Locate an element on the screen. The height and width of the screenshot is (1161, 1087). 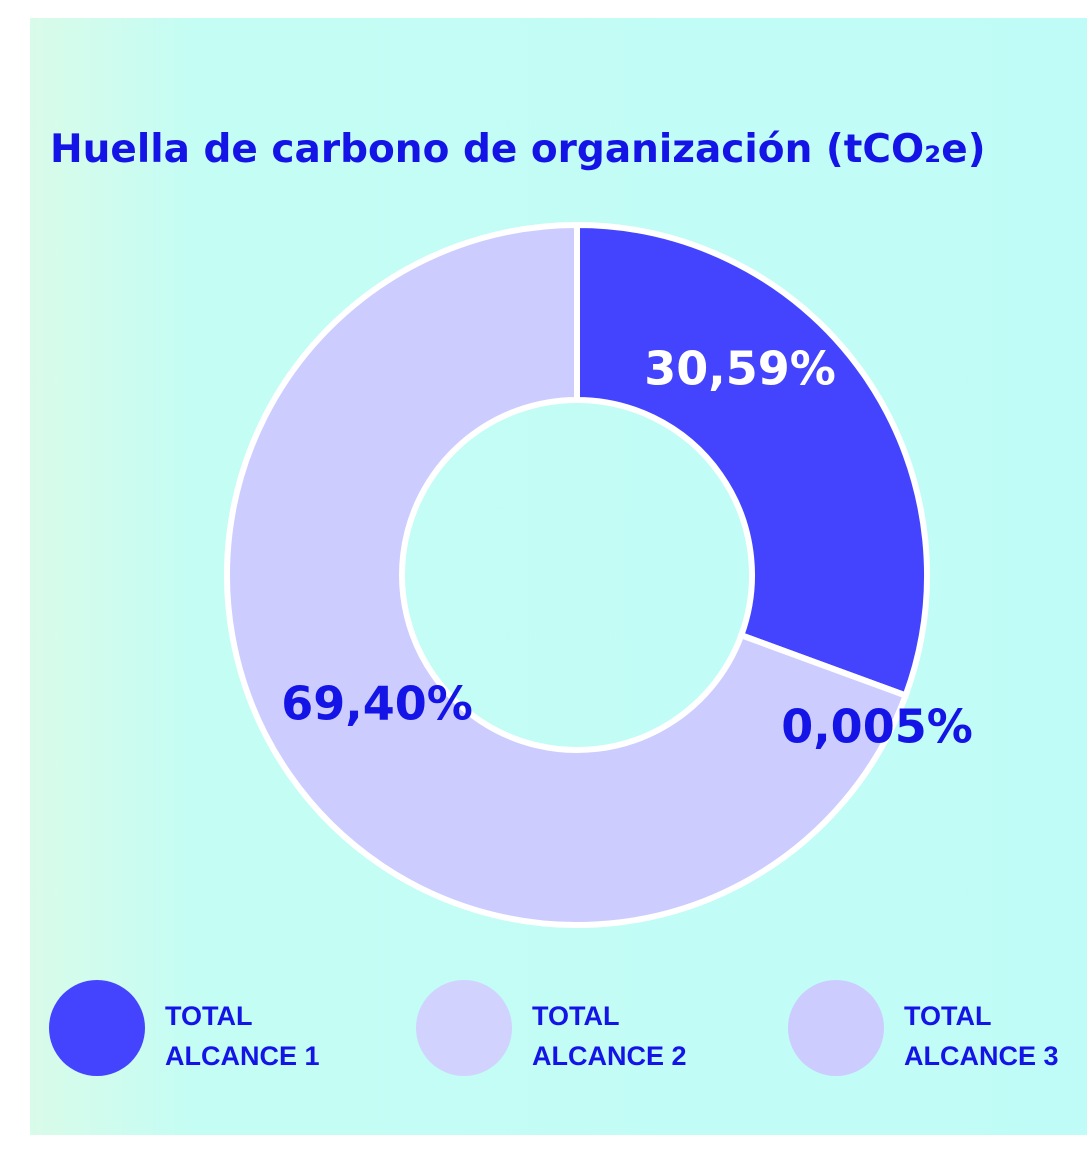
legend-label: TOTAL ALCANCE 3 is located at coordinates (981, 1036).